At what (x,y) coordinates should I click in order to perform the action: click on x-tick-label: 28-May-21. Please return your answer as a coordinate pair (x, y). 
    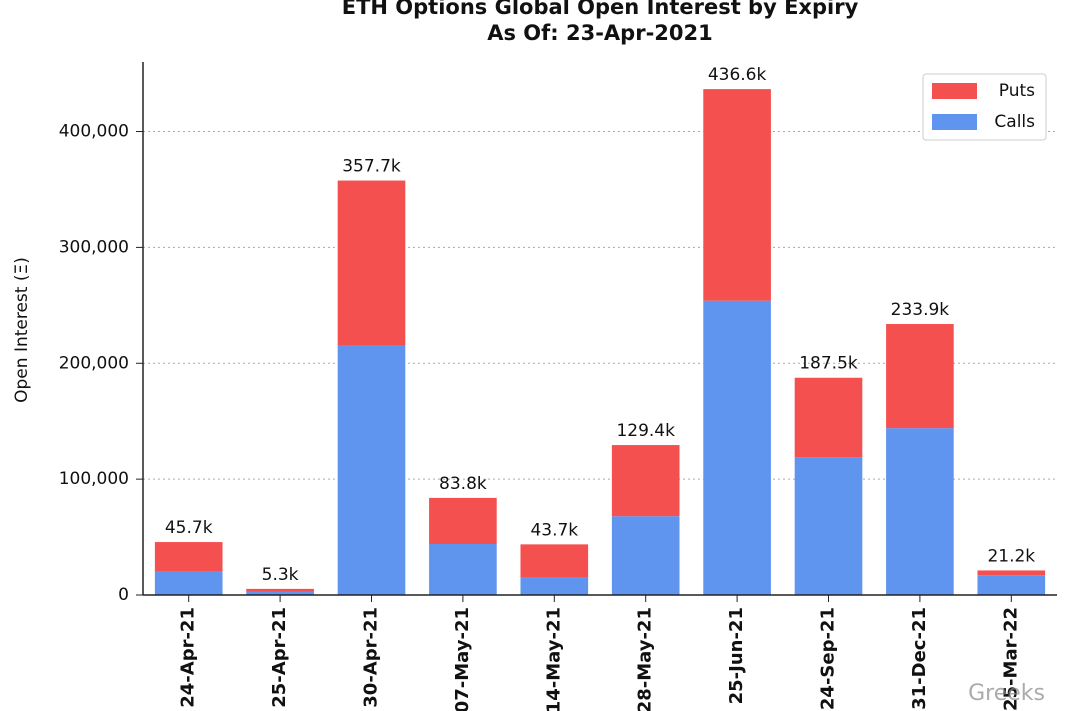
    Looking at the image, I should click on (645, 659).